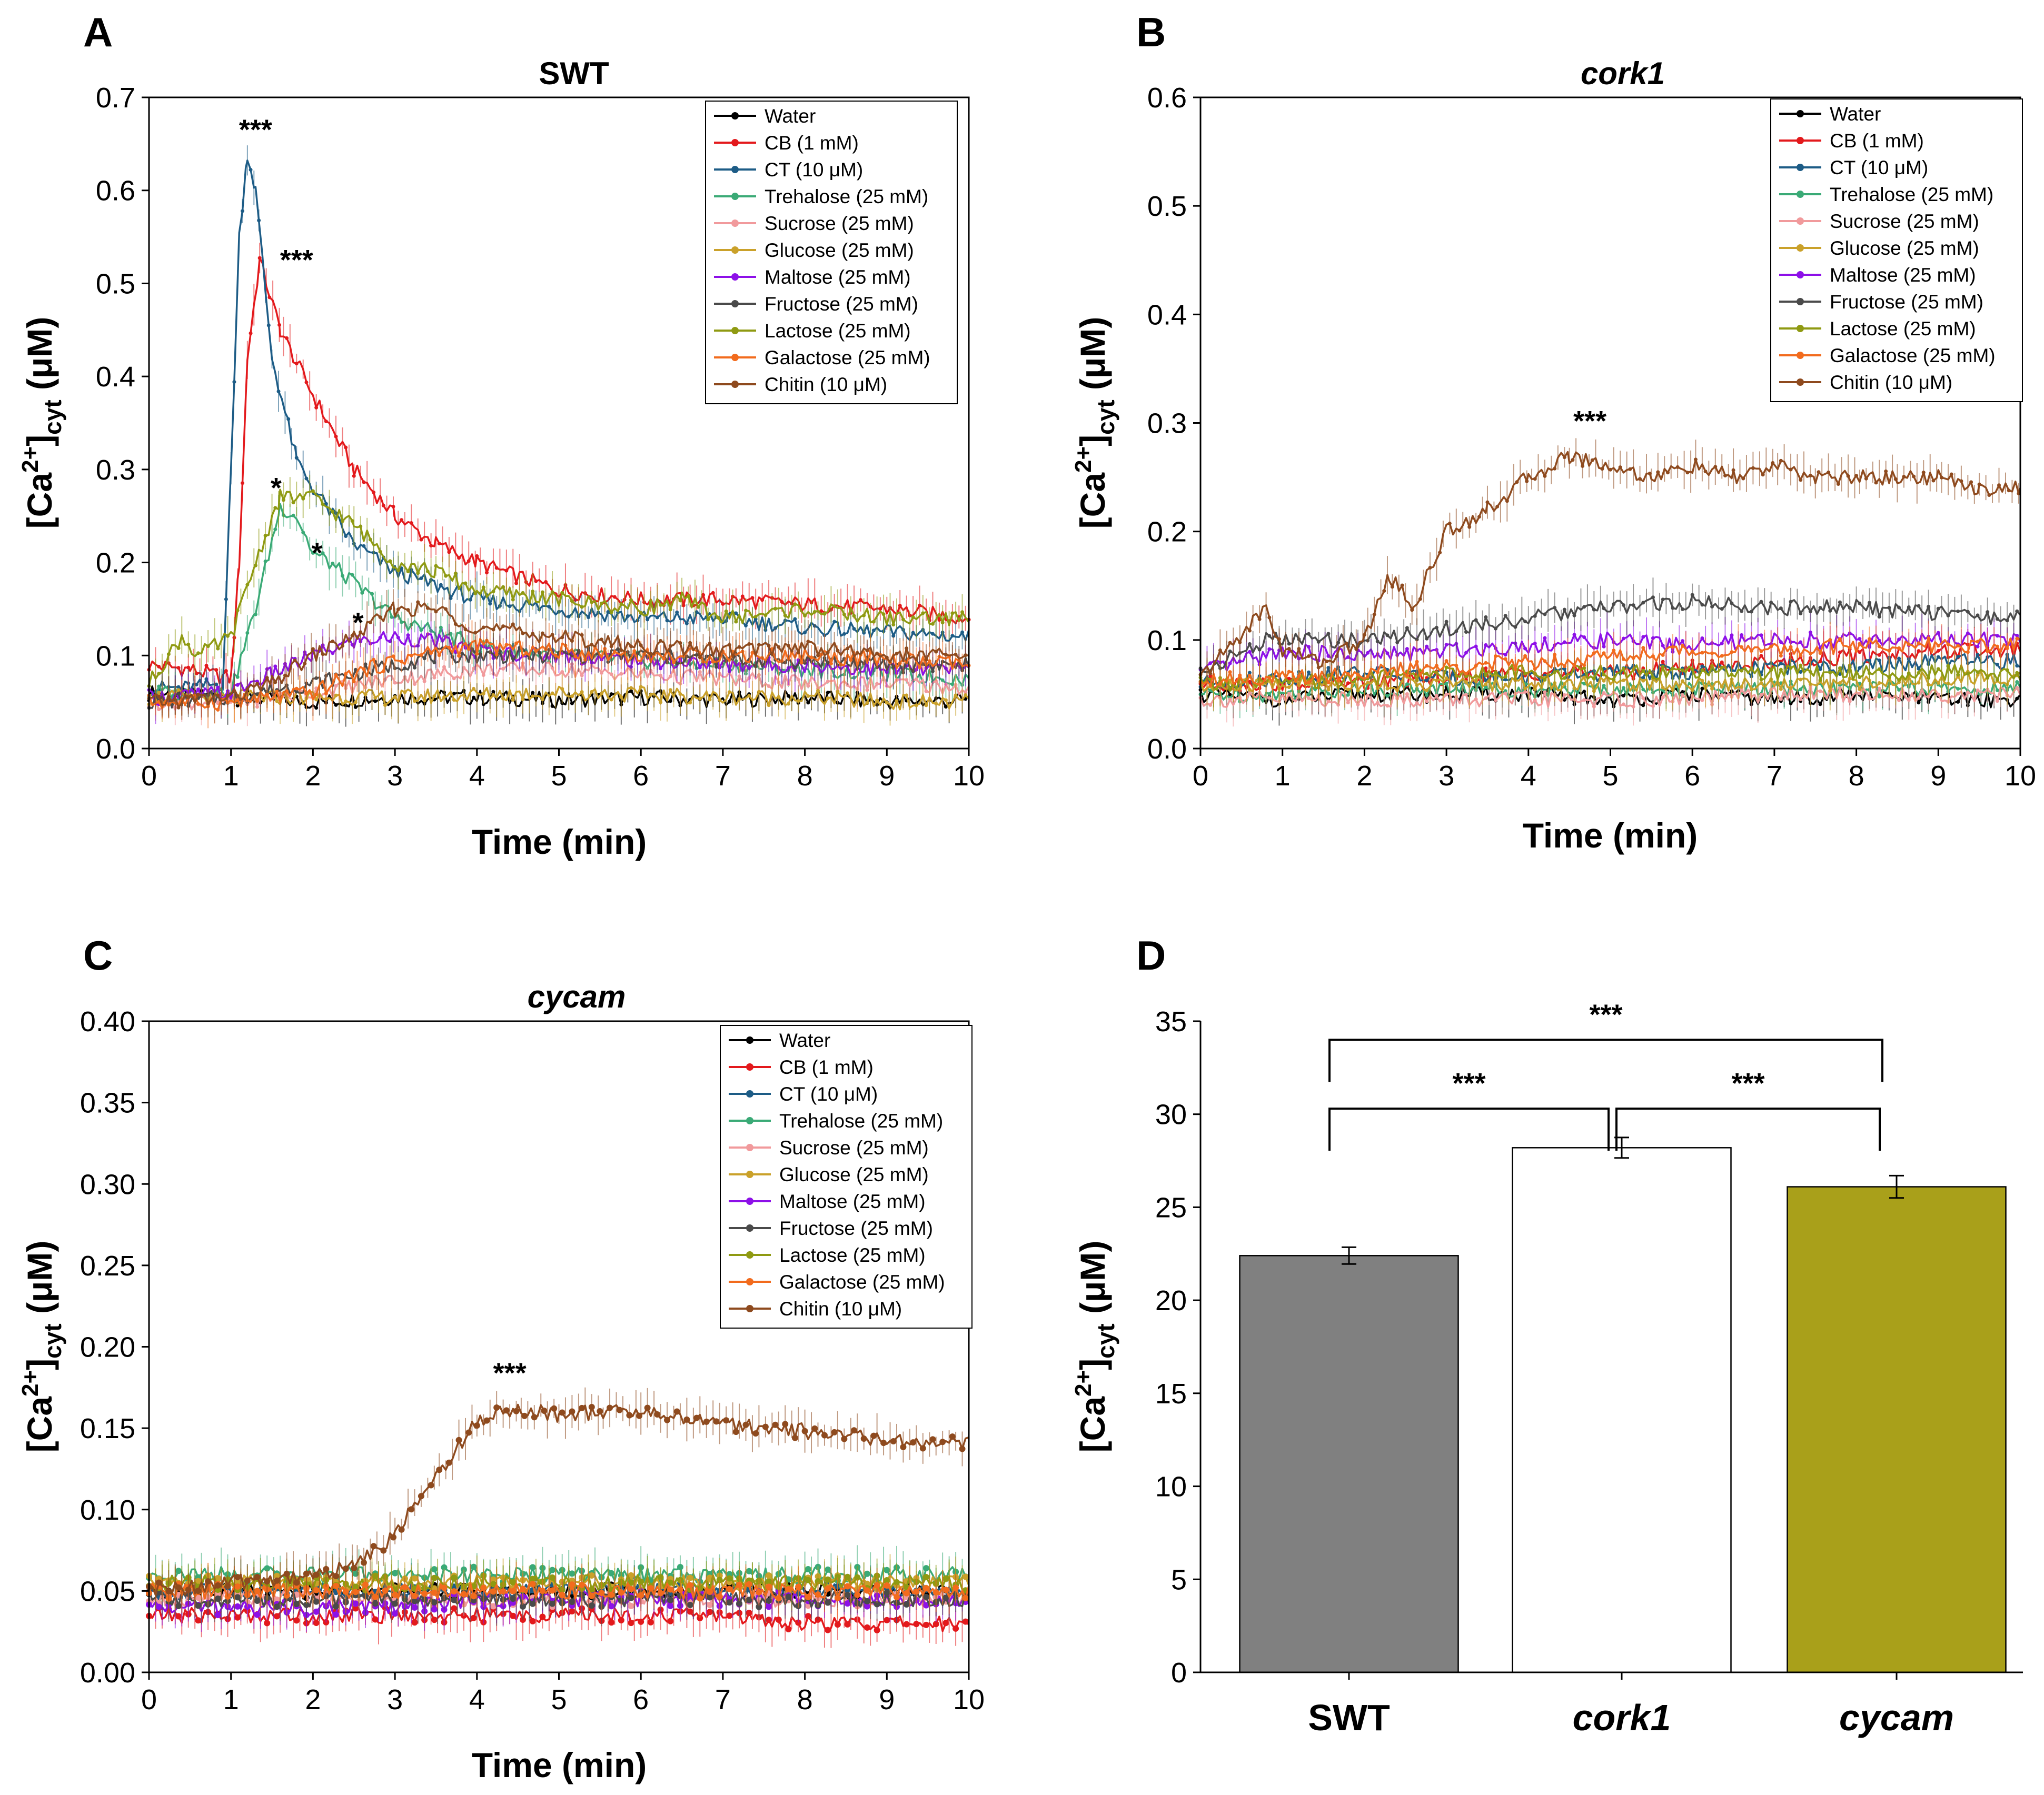  What do you see at coordinates (395, 776) in the screenshot?
I see `x-tick-label: 3` at bounding box center [395, 776].